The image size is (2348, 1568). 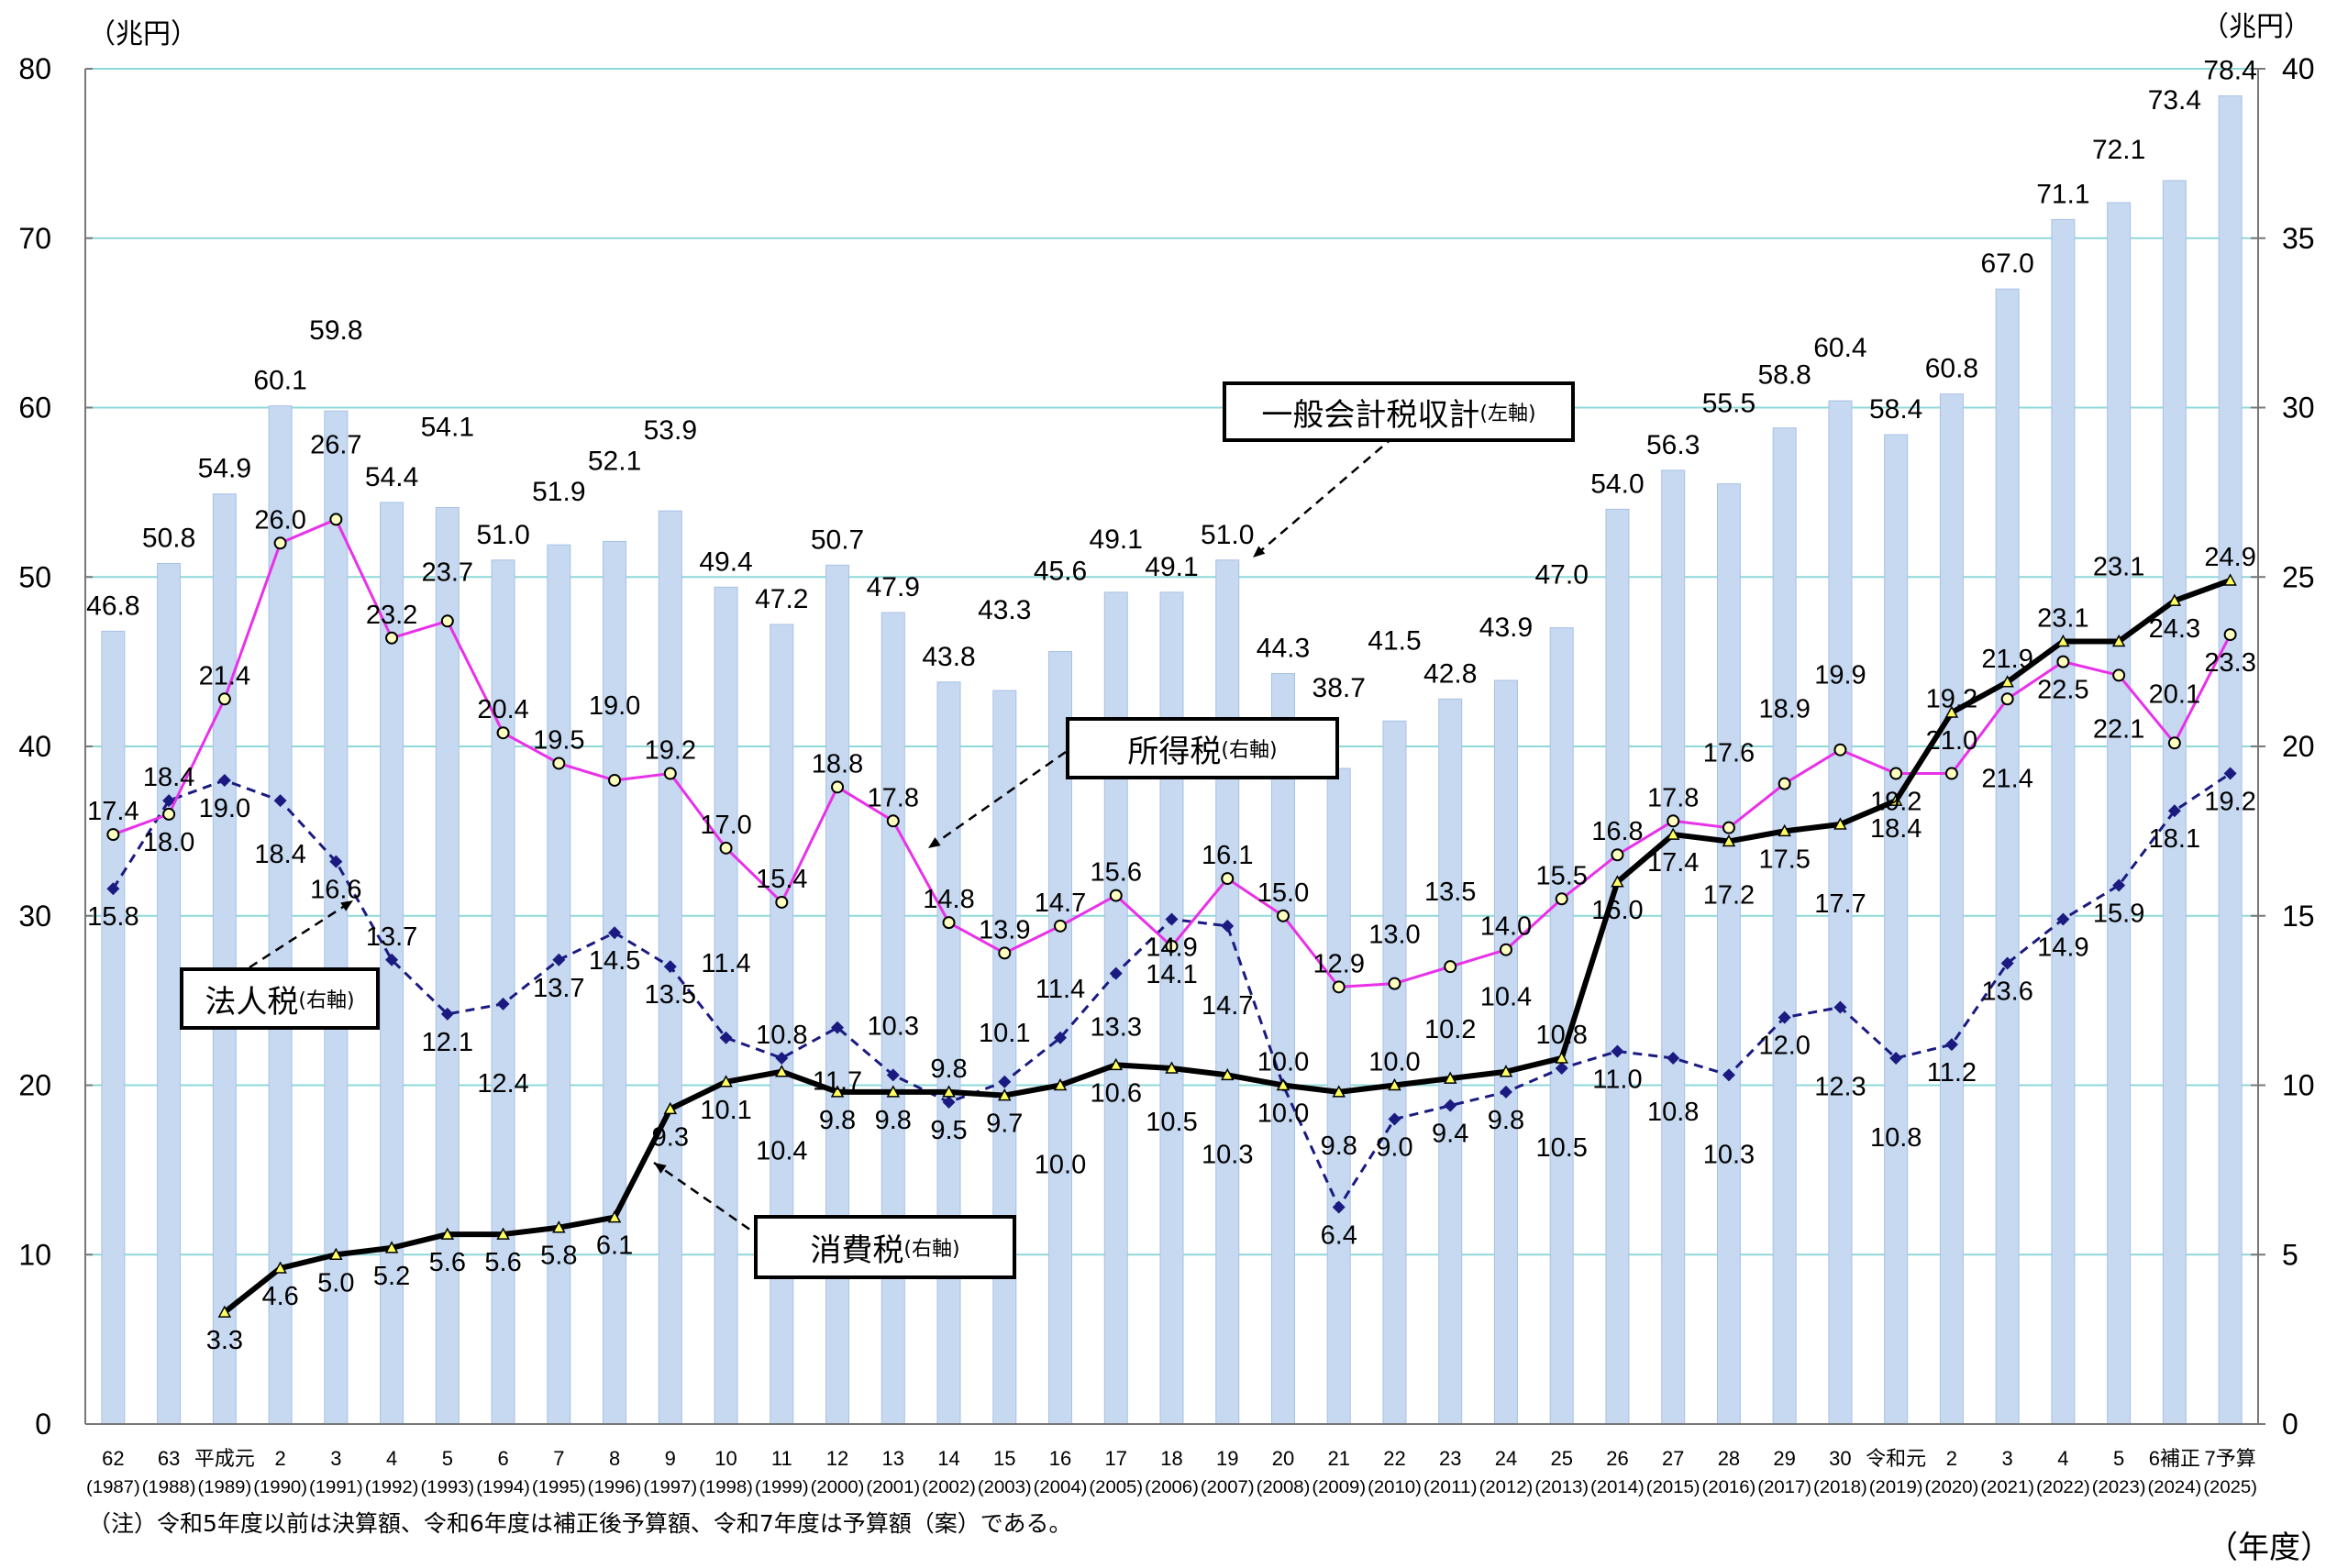 What do you see at coordinates (1450, 1459) in the screenshot?
I see `x-tick-label: 23` at bounding box center [1450, 1459].